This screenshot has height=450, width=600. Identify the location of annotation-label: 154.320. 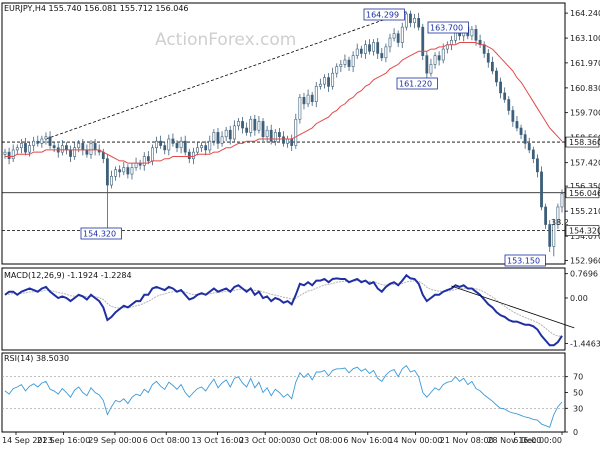
(99, 234).